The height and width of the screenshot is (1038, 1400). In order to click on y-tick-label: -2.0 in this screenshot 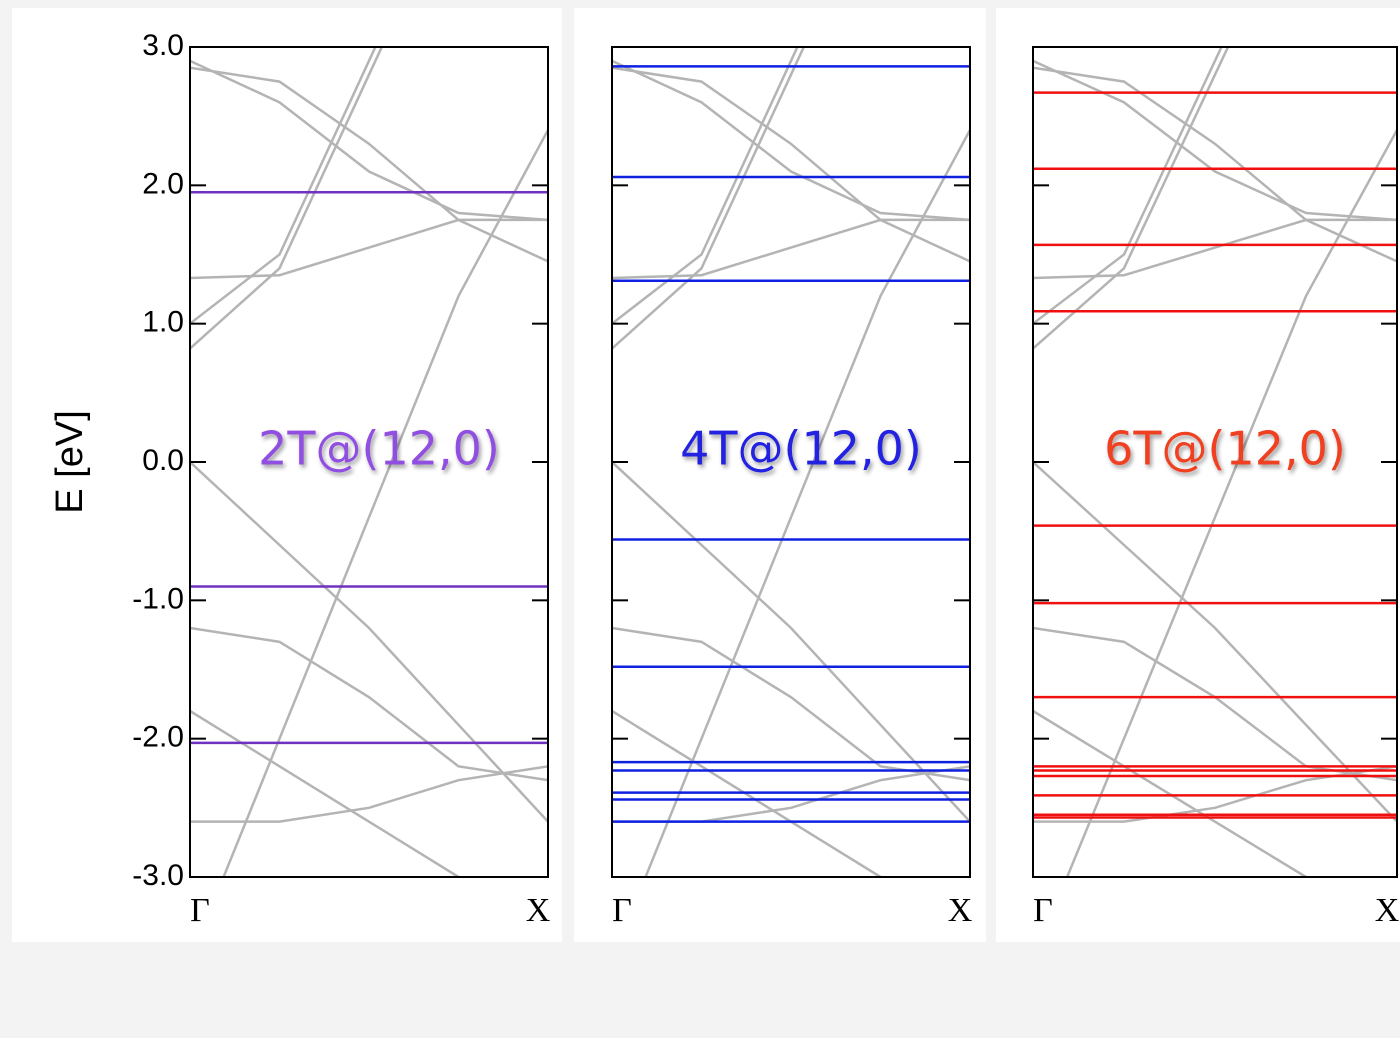, I will do `click(158, 737)`.